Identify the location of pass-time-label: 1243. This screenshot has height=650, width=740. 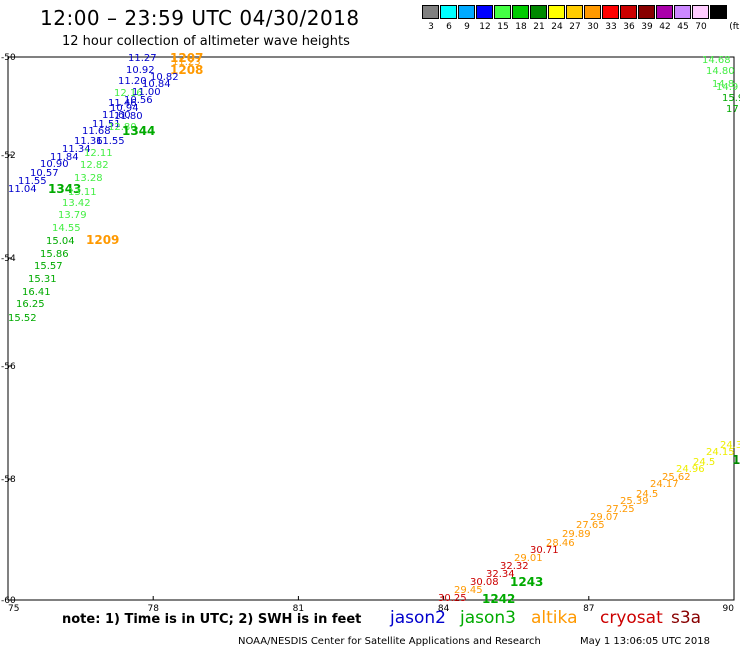
(526, 582).